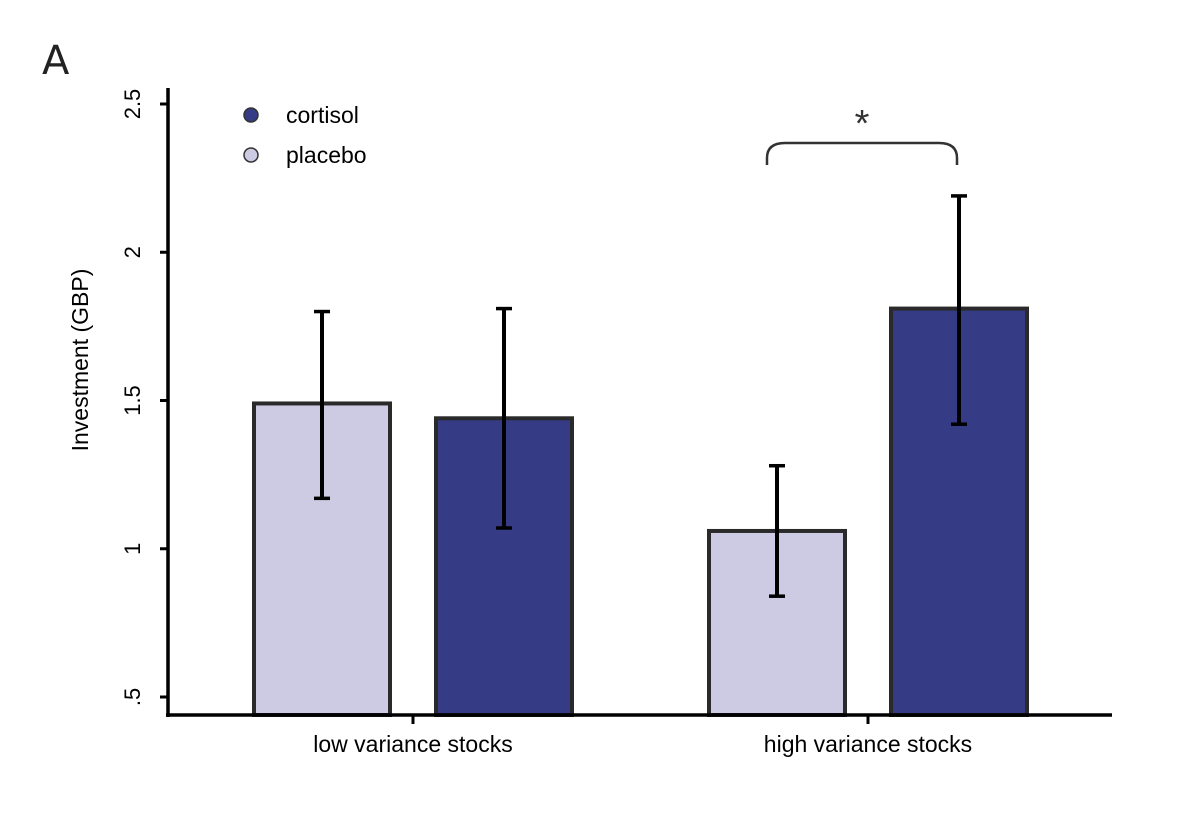 The width and height of the screenshot is (1196, 830). I want to click on y-tick-label: 2, so click(132, 252).